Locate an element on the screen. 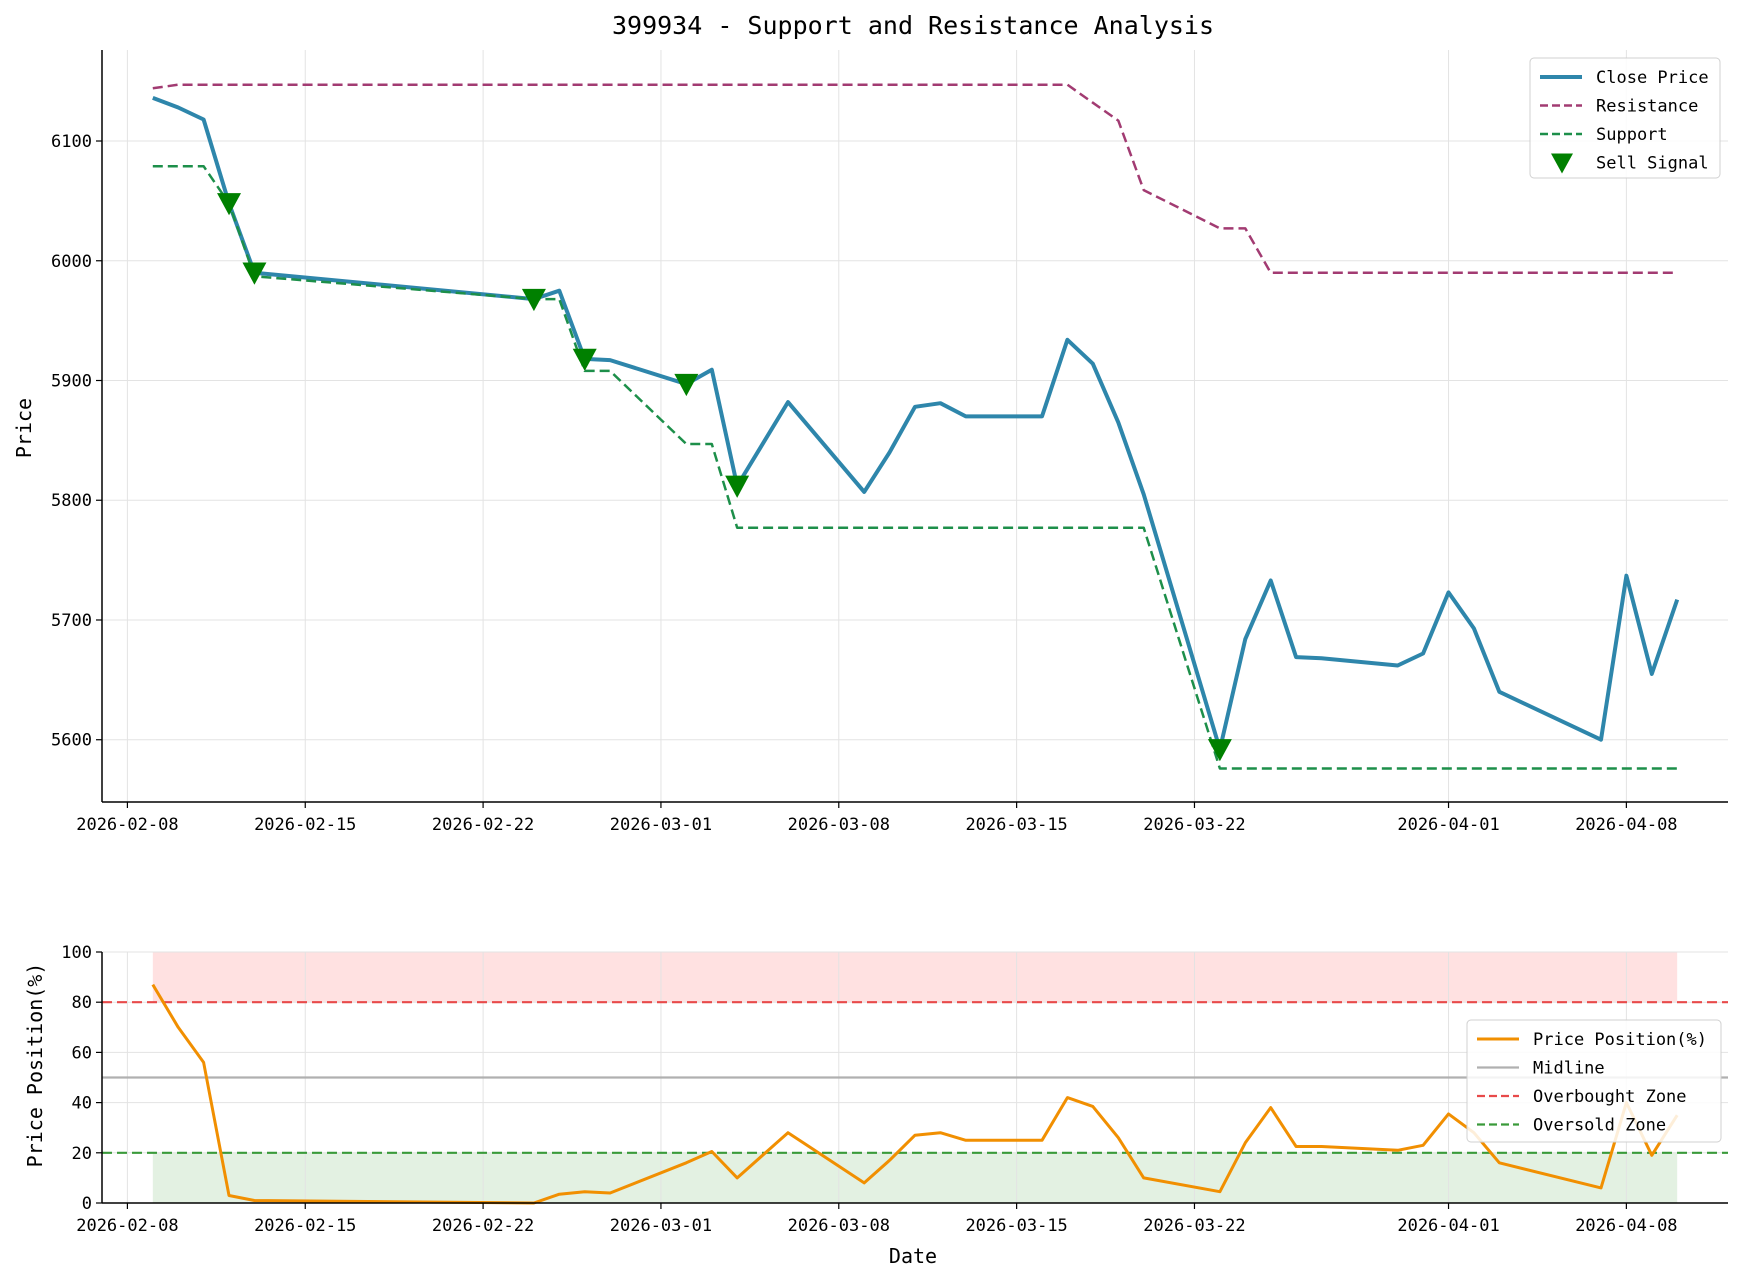 The height and width of the screenshot is (1281, 1743). legend-support-label: Support is located at coordinates (1632, 135).